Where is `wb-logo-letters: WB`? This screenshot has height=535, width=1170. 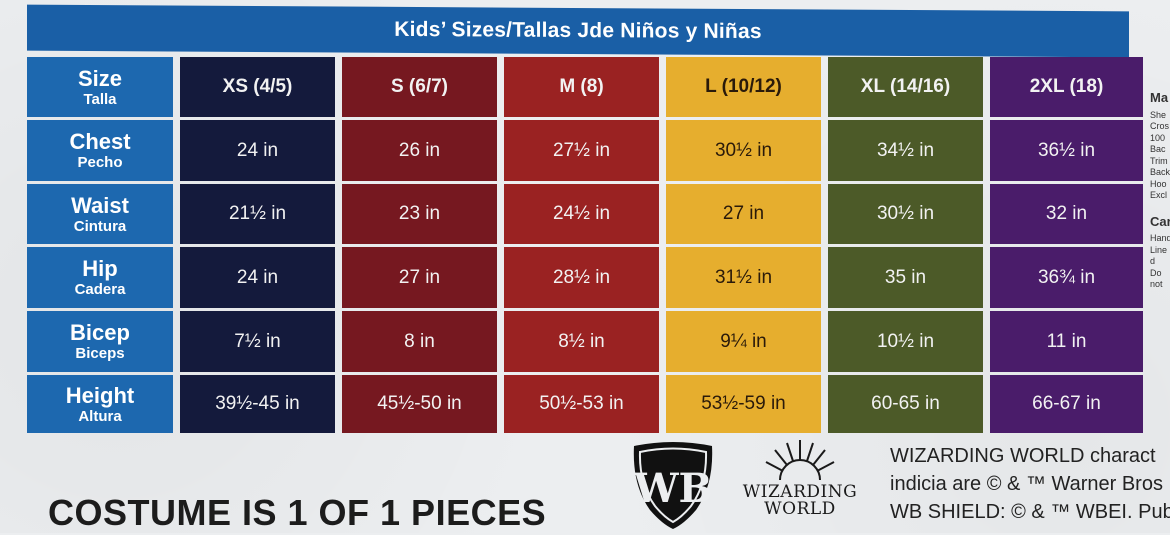
wb-logo-letters: WB is located at coordinates (673, 488).